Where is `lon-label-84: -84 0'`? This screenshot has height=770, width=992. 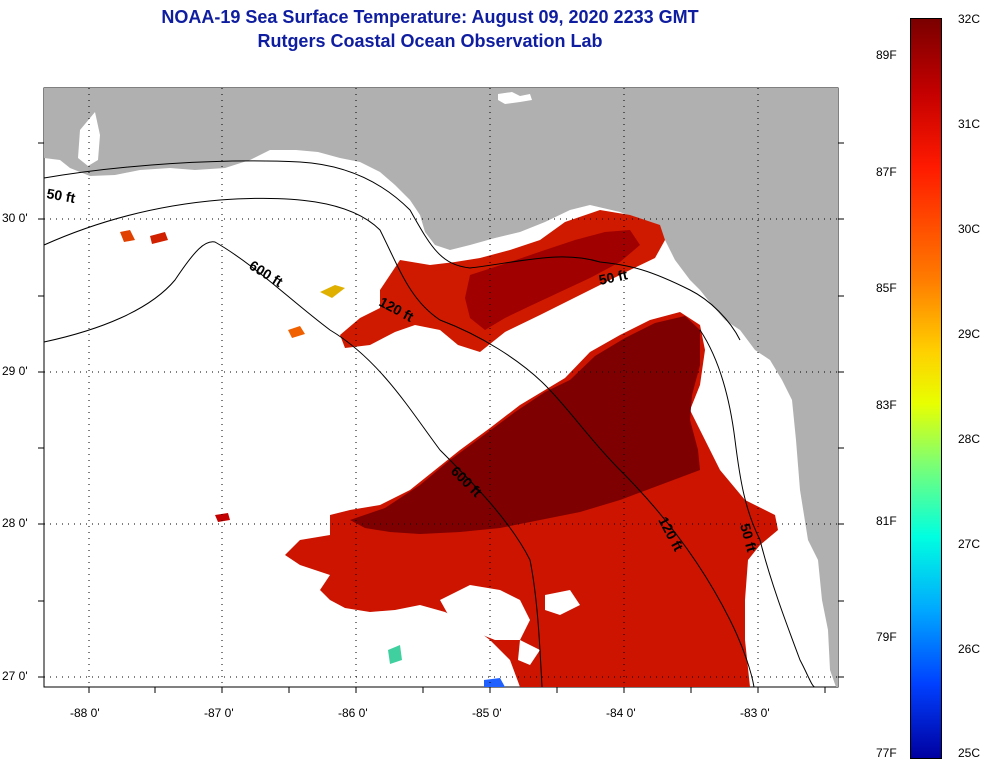 lon-label-84: -84 0' is located at coordinates (621, 713).